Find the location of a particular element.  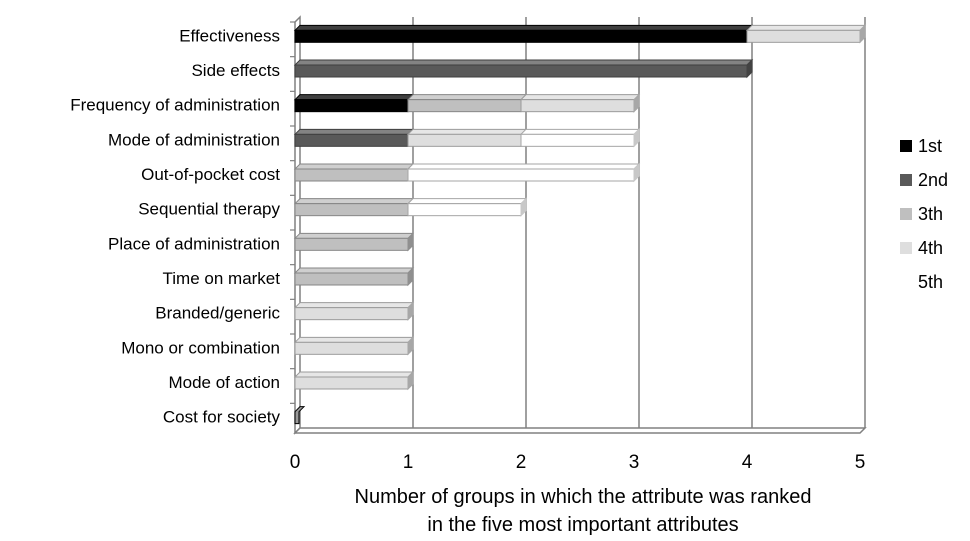

legend-label: 2nd is located at coordinates (933, 180).